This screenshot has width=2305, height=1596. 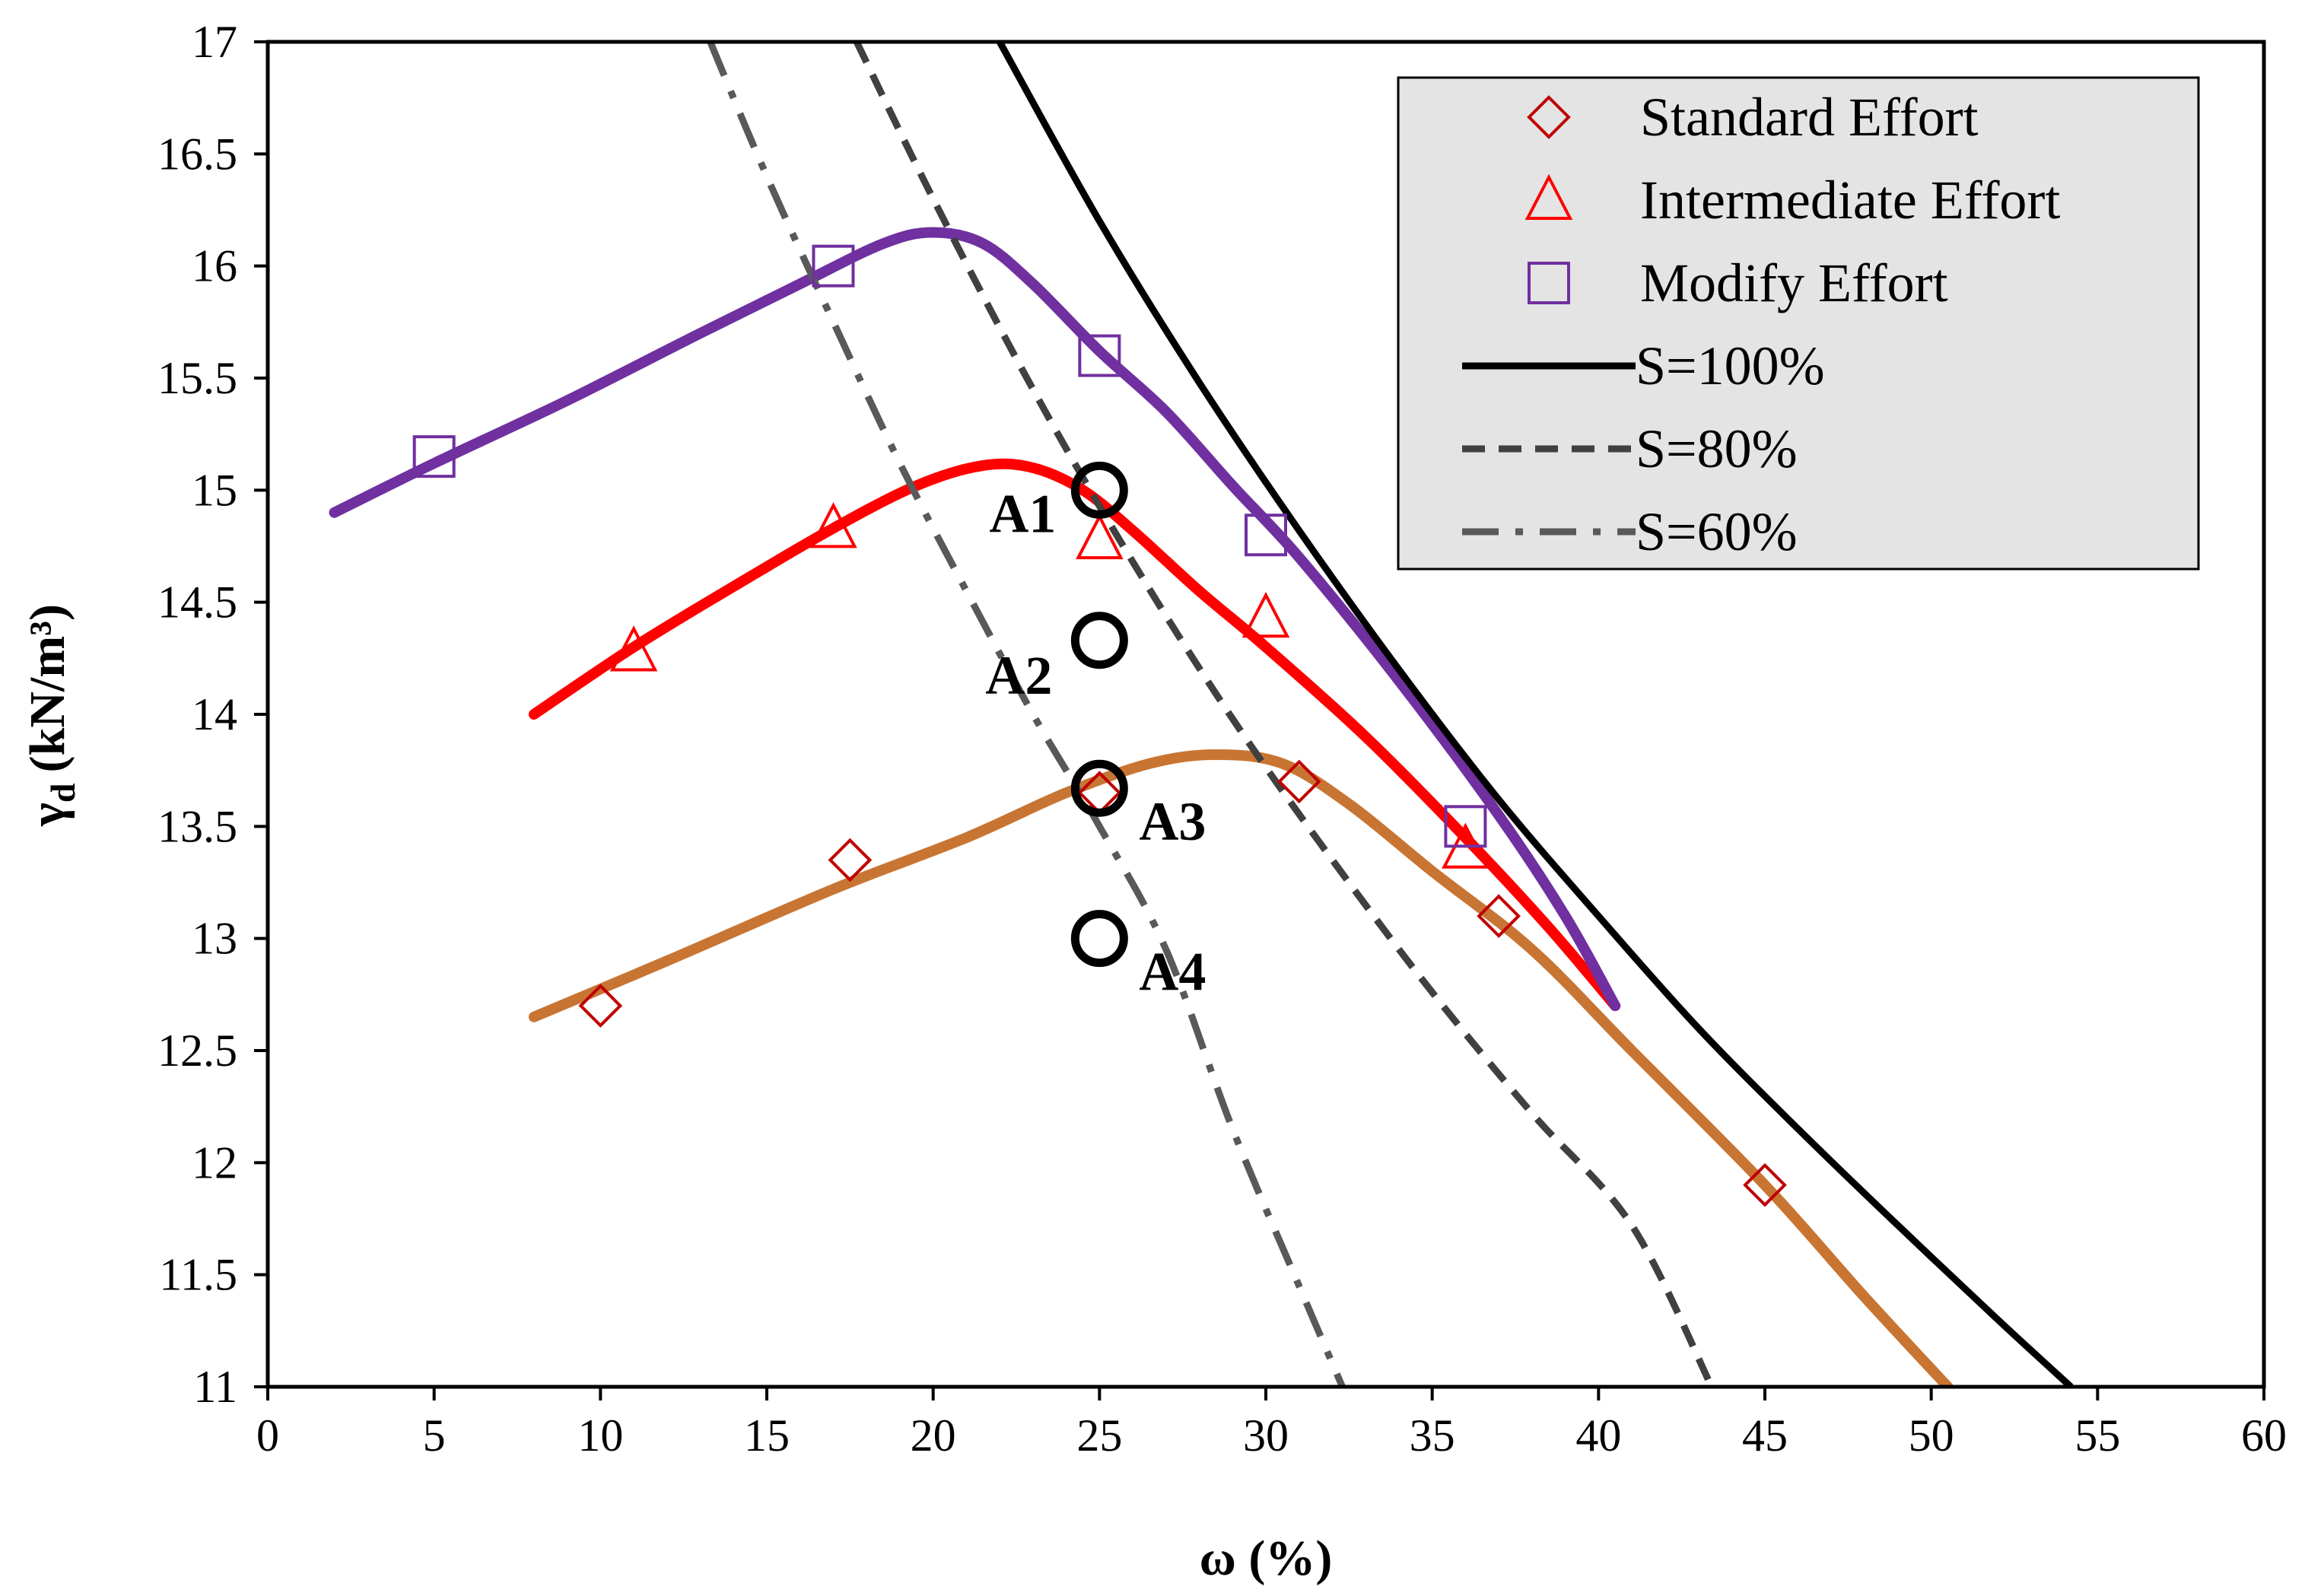 What do you see at coordinates (1432, 1435) in the screenshot?
I see `x-tick-label: 35` at bounding box center [1432, 1435].